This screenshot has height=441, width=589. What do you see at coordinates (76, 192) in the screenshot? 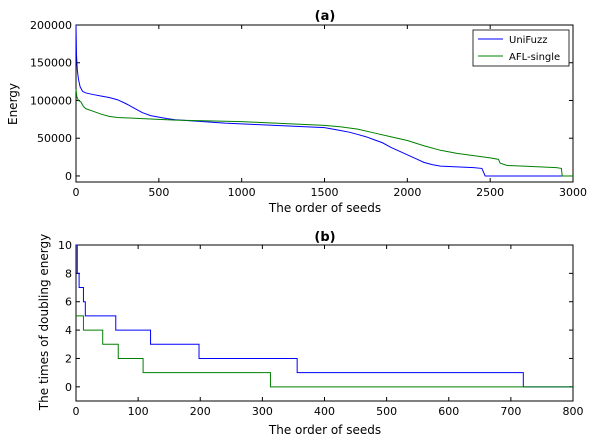
I see `panel-a-x-tick-label: 0` at bounding box center [76, 192].